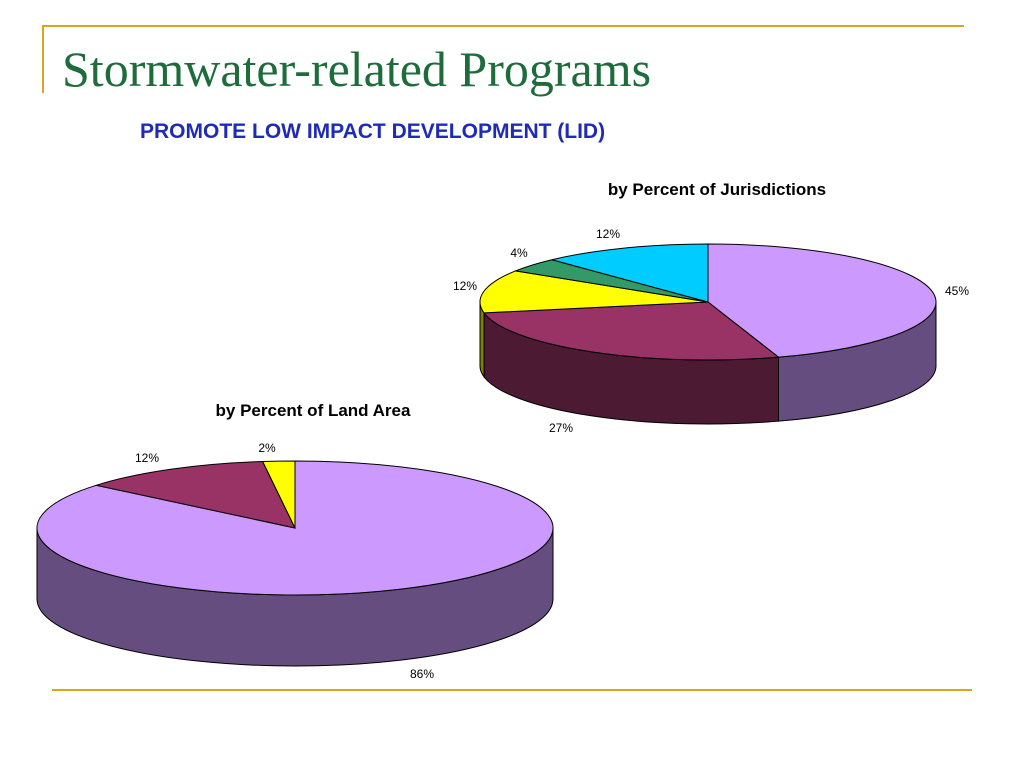 This screenshot has width=1024, height=768. I want to click on slice-label-land-area-0: 86%, so click(422, 674).